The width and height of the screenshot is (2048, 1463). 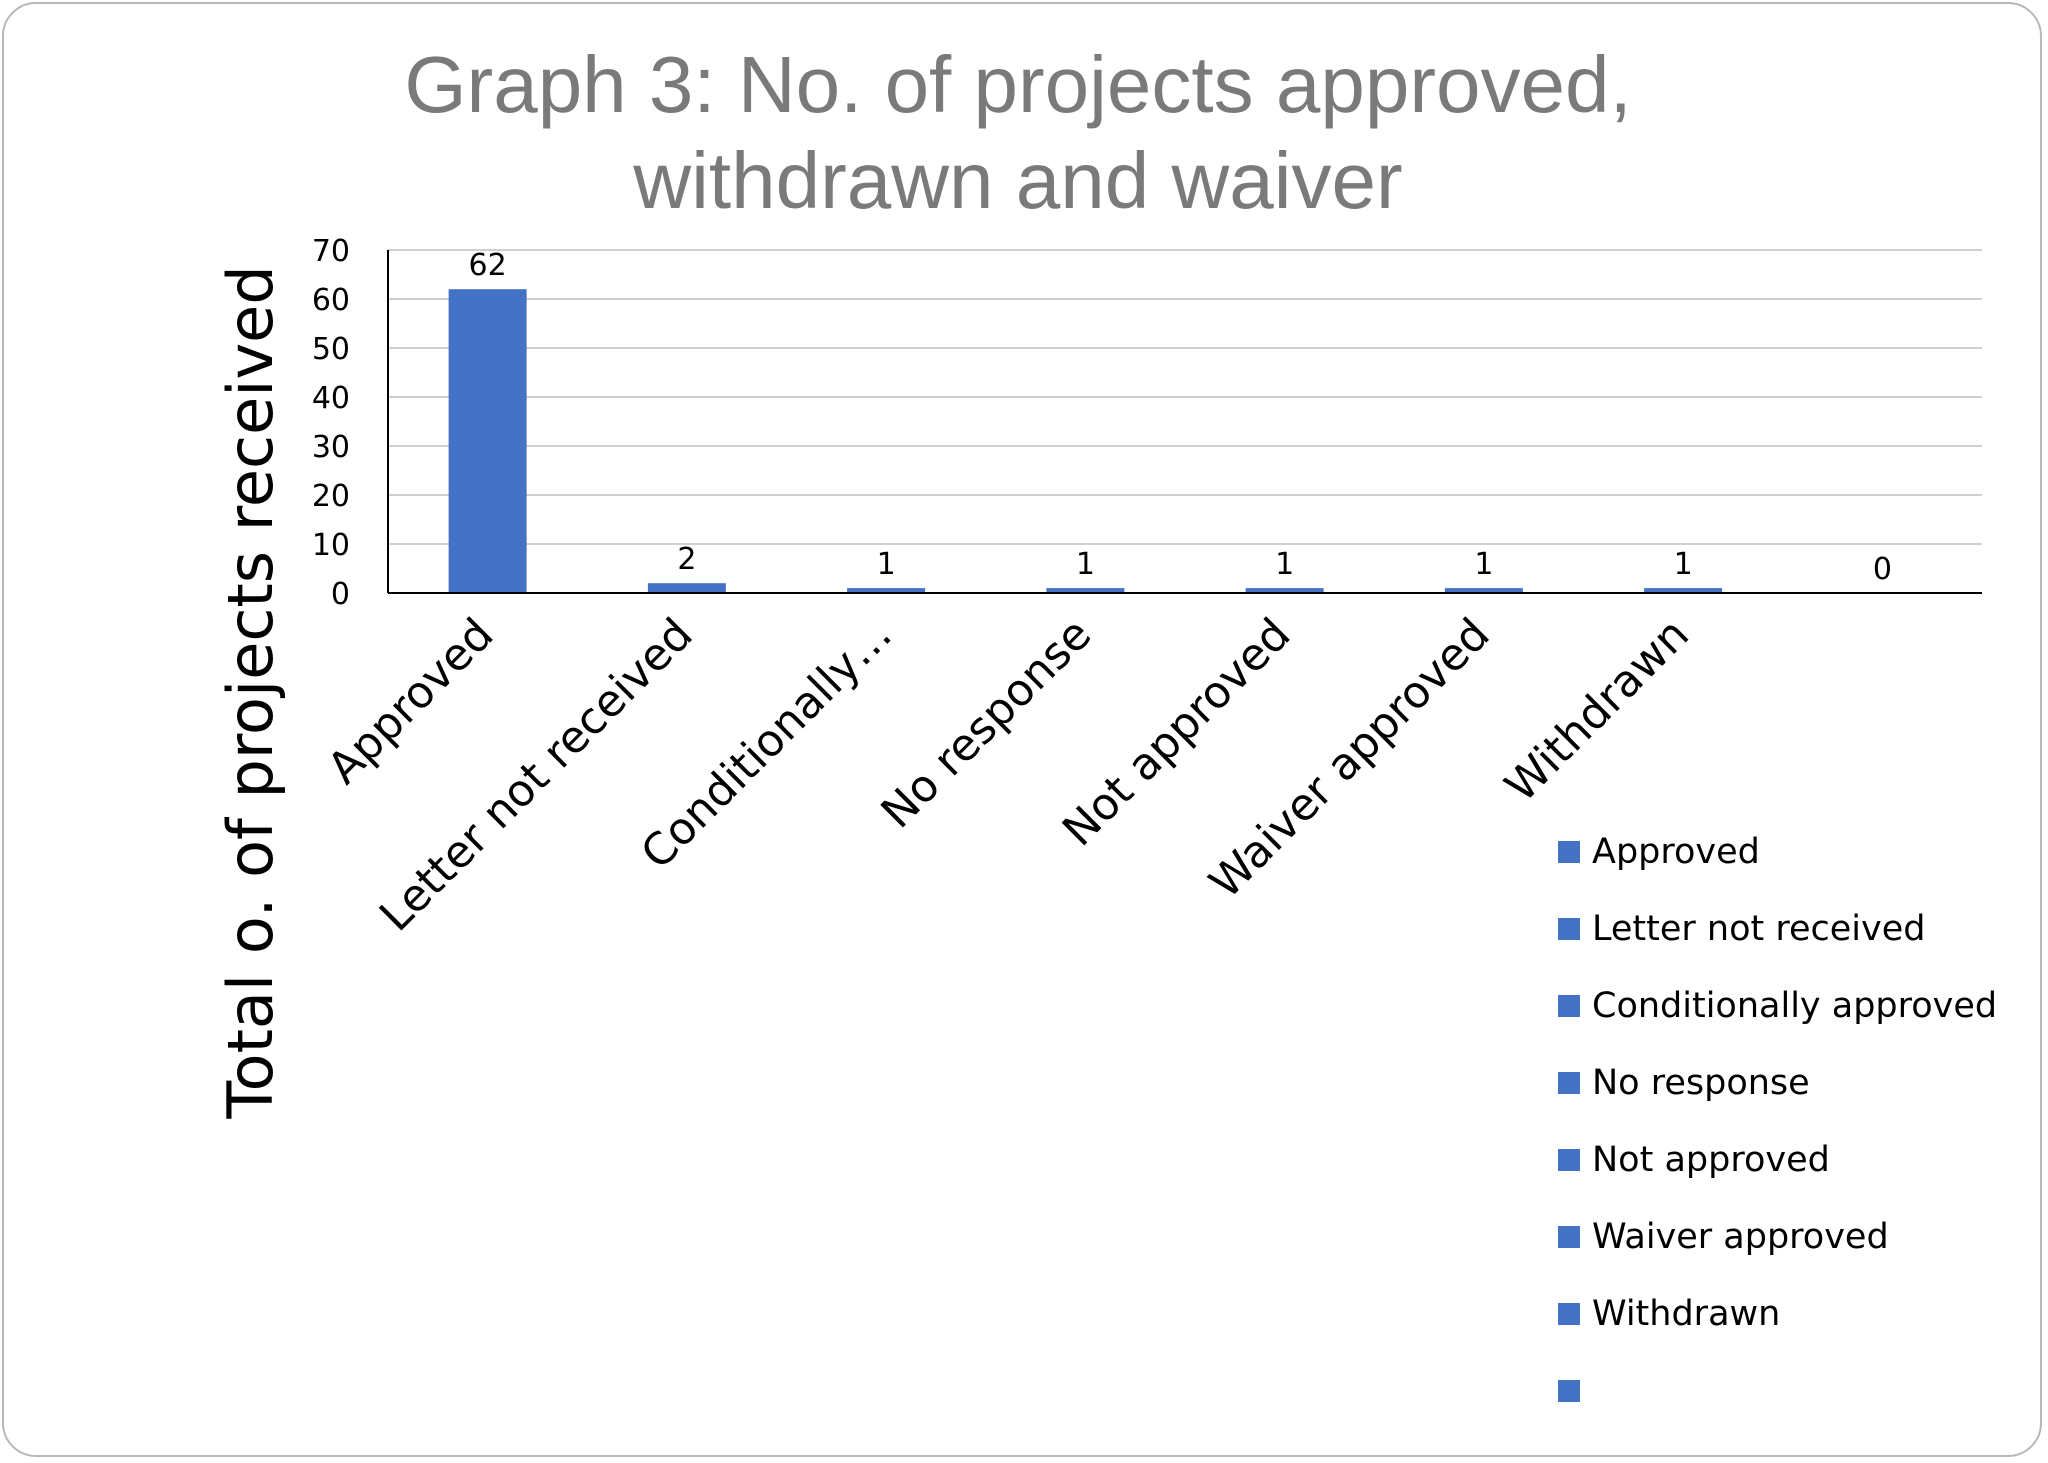 I want to click on legend-entry: No response, so click(x=1701, y=1083).